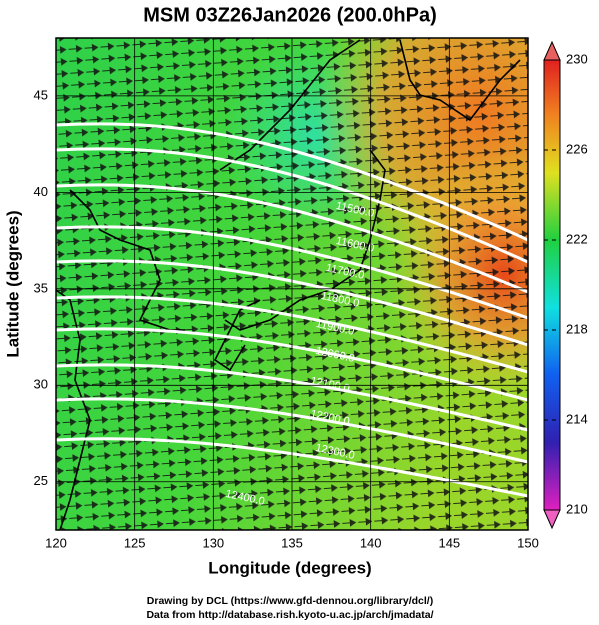  Describe the element at coordinates (577, 238) in the screenshot. I see `colorbar-tick-label: 222` at that location.